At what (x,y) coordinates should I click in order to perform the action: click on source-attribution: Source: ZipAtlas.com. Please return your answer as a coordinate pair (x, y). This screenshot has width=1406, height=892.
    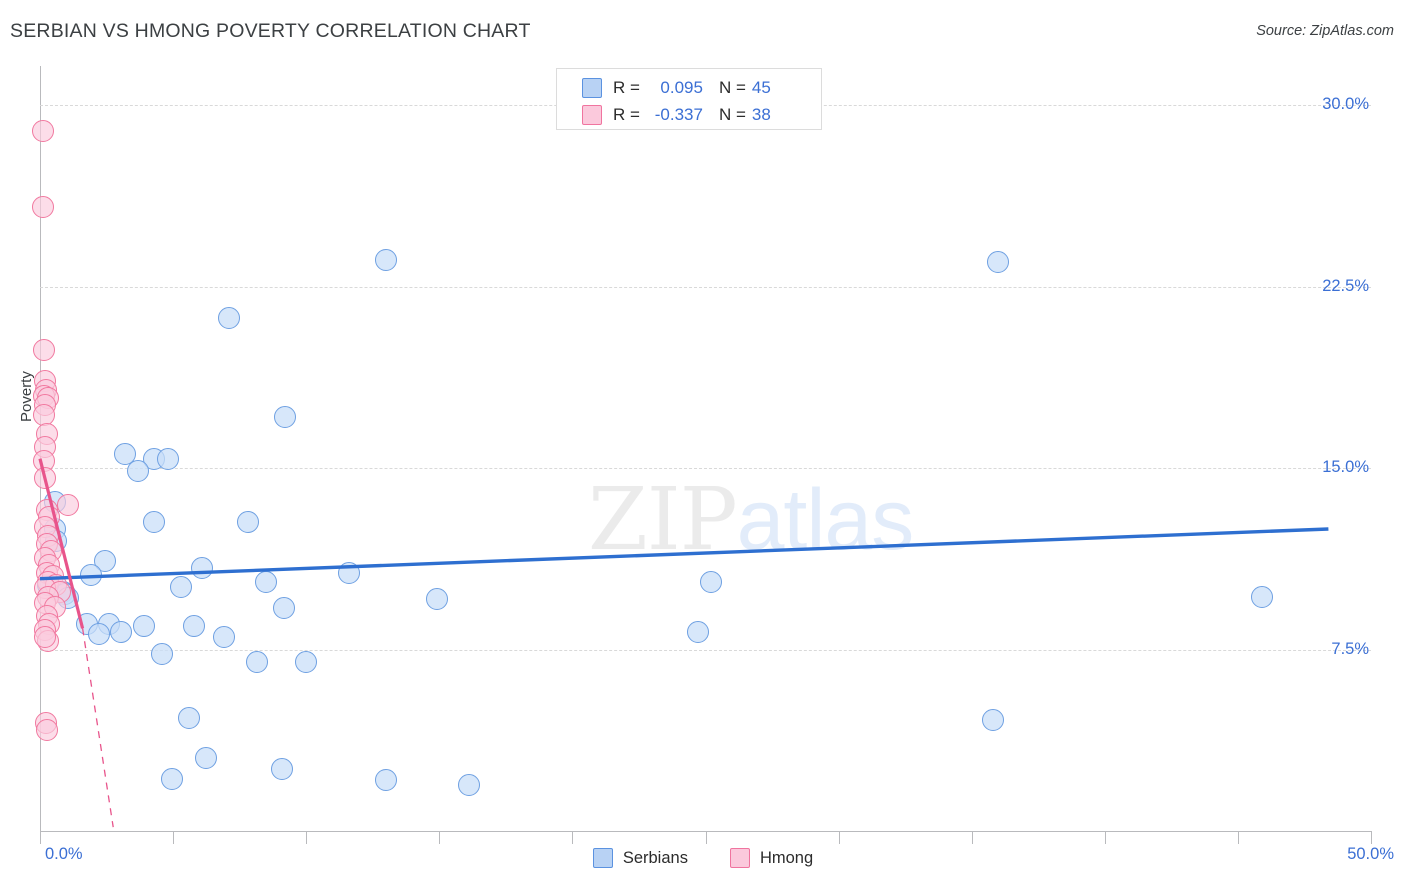
    Looking at the image, I should click on (1325, 31).